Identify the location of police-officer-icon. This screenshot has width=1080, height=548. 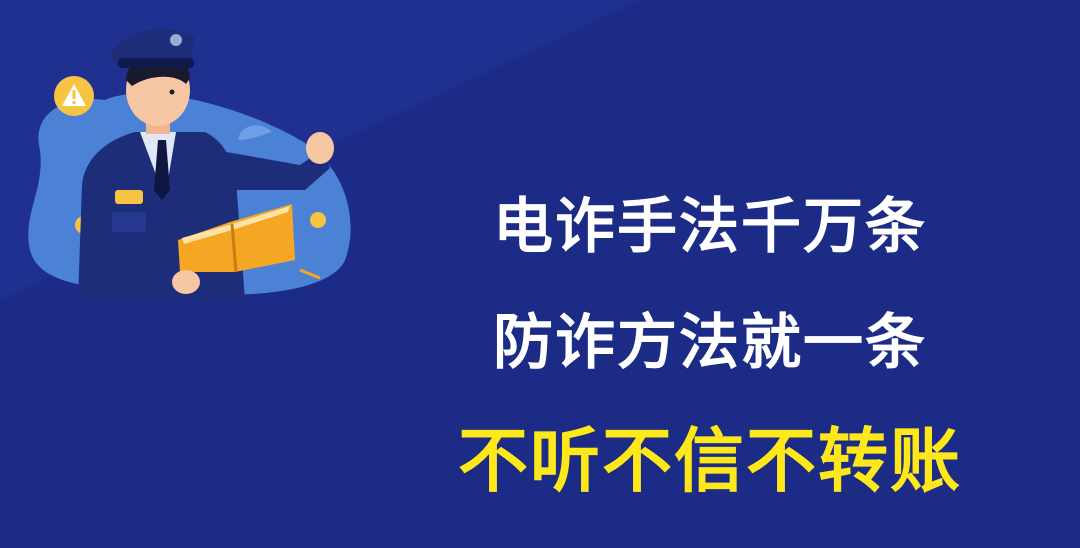
(152, 48).